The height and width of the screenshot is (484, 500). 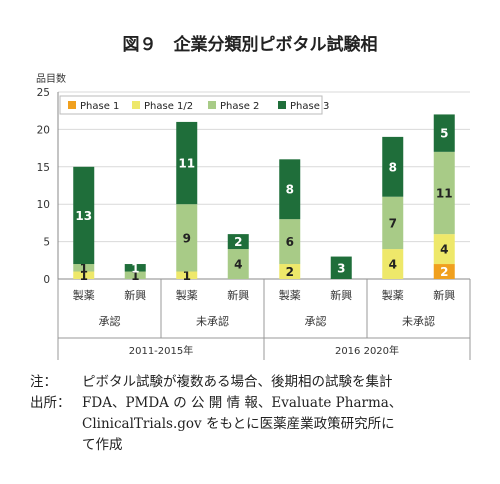 I want to click on data-label: 13, so click(x=83, y=216).